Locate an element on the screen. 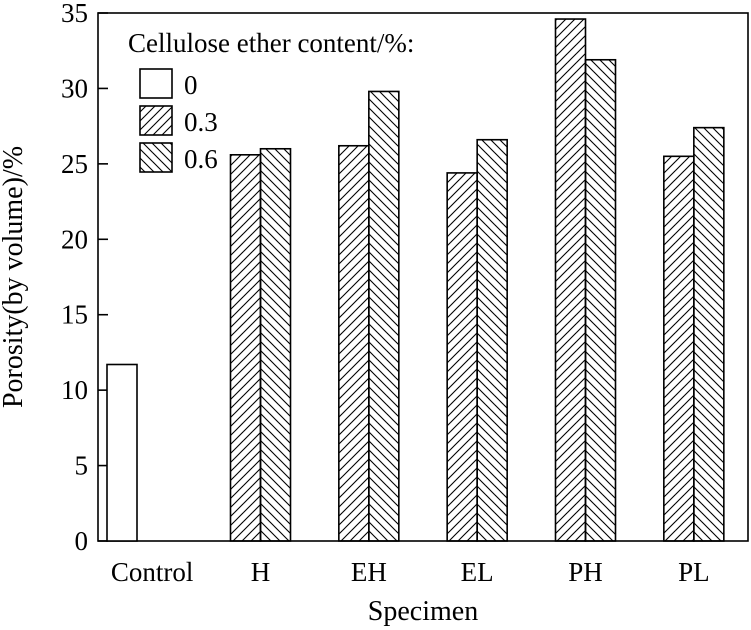 This screenshot has width=751, height=630. x-tick-label: EH is located at coordinates (369, 572).